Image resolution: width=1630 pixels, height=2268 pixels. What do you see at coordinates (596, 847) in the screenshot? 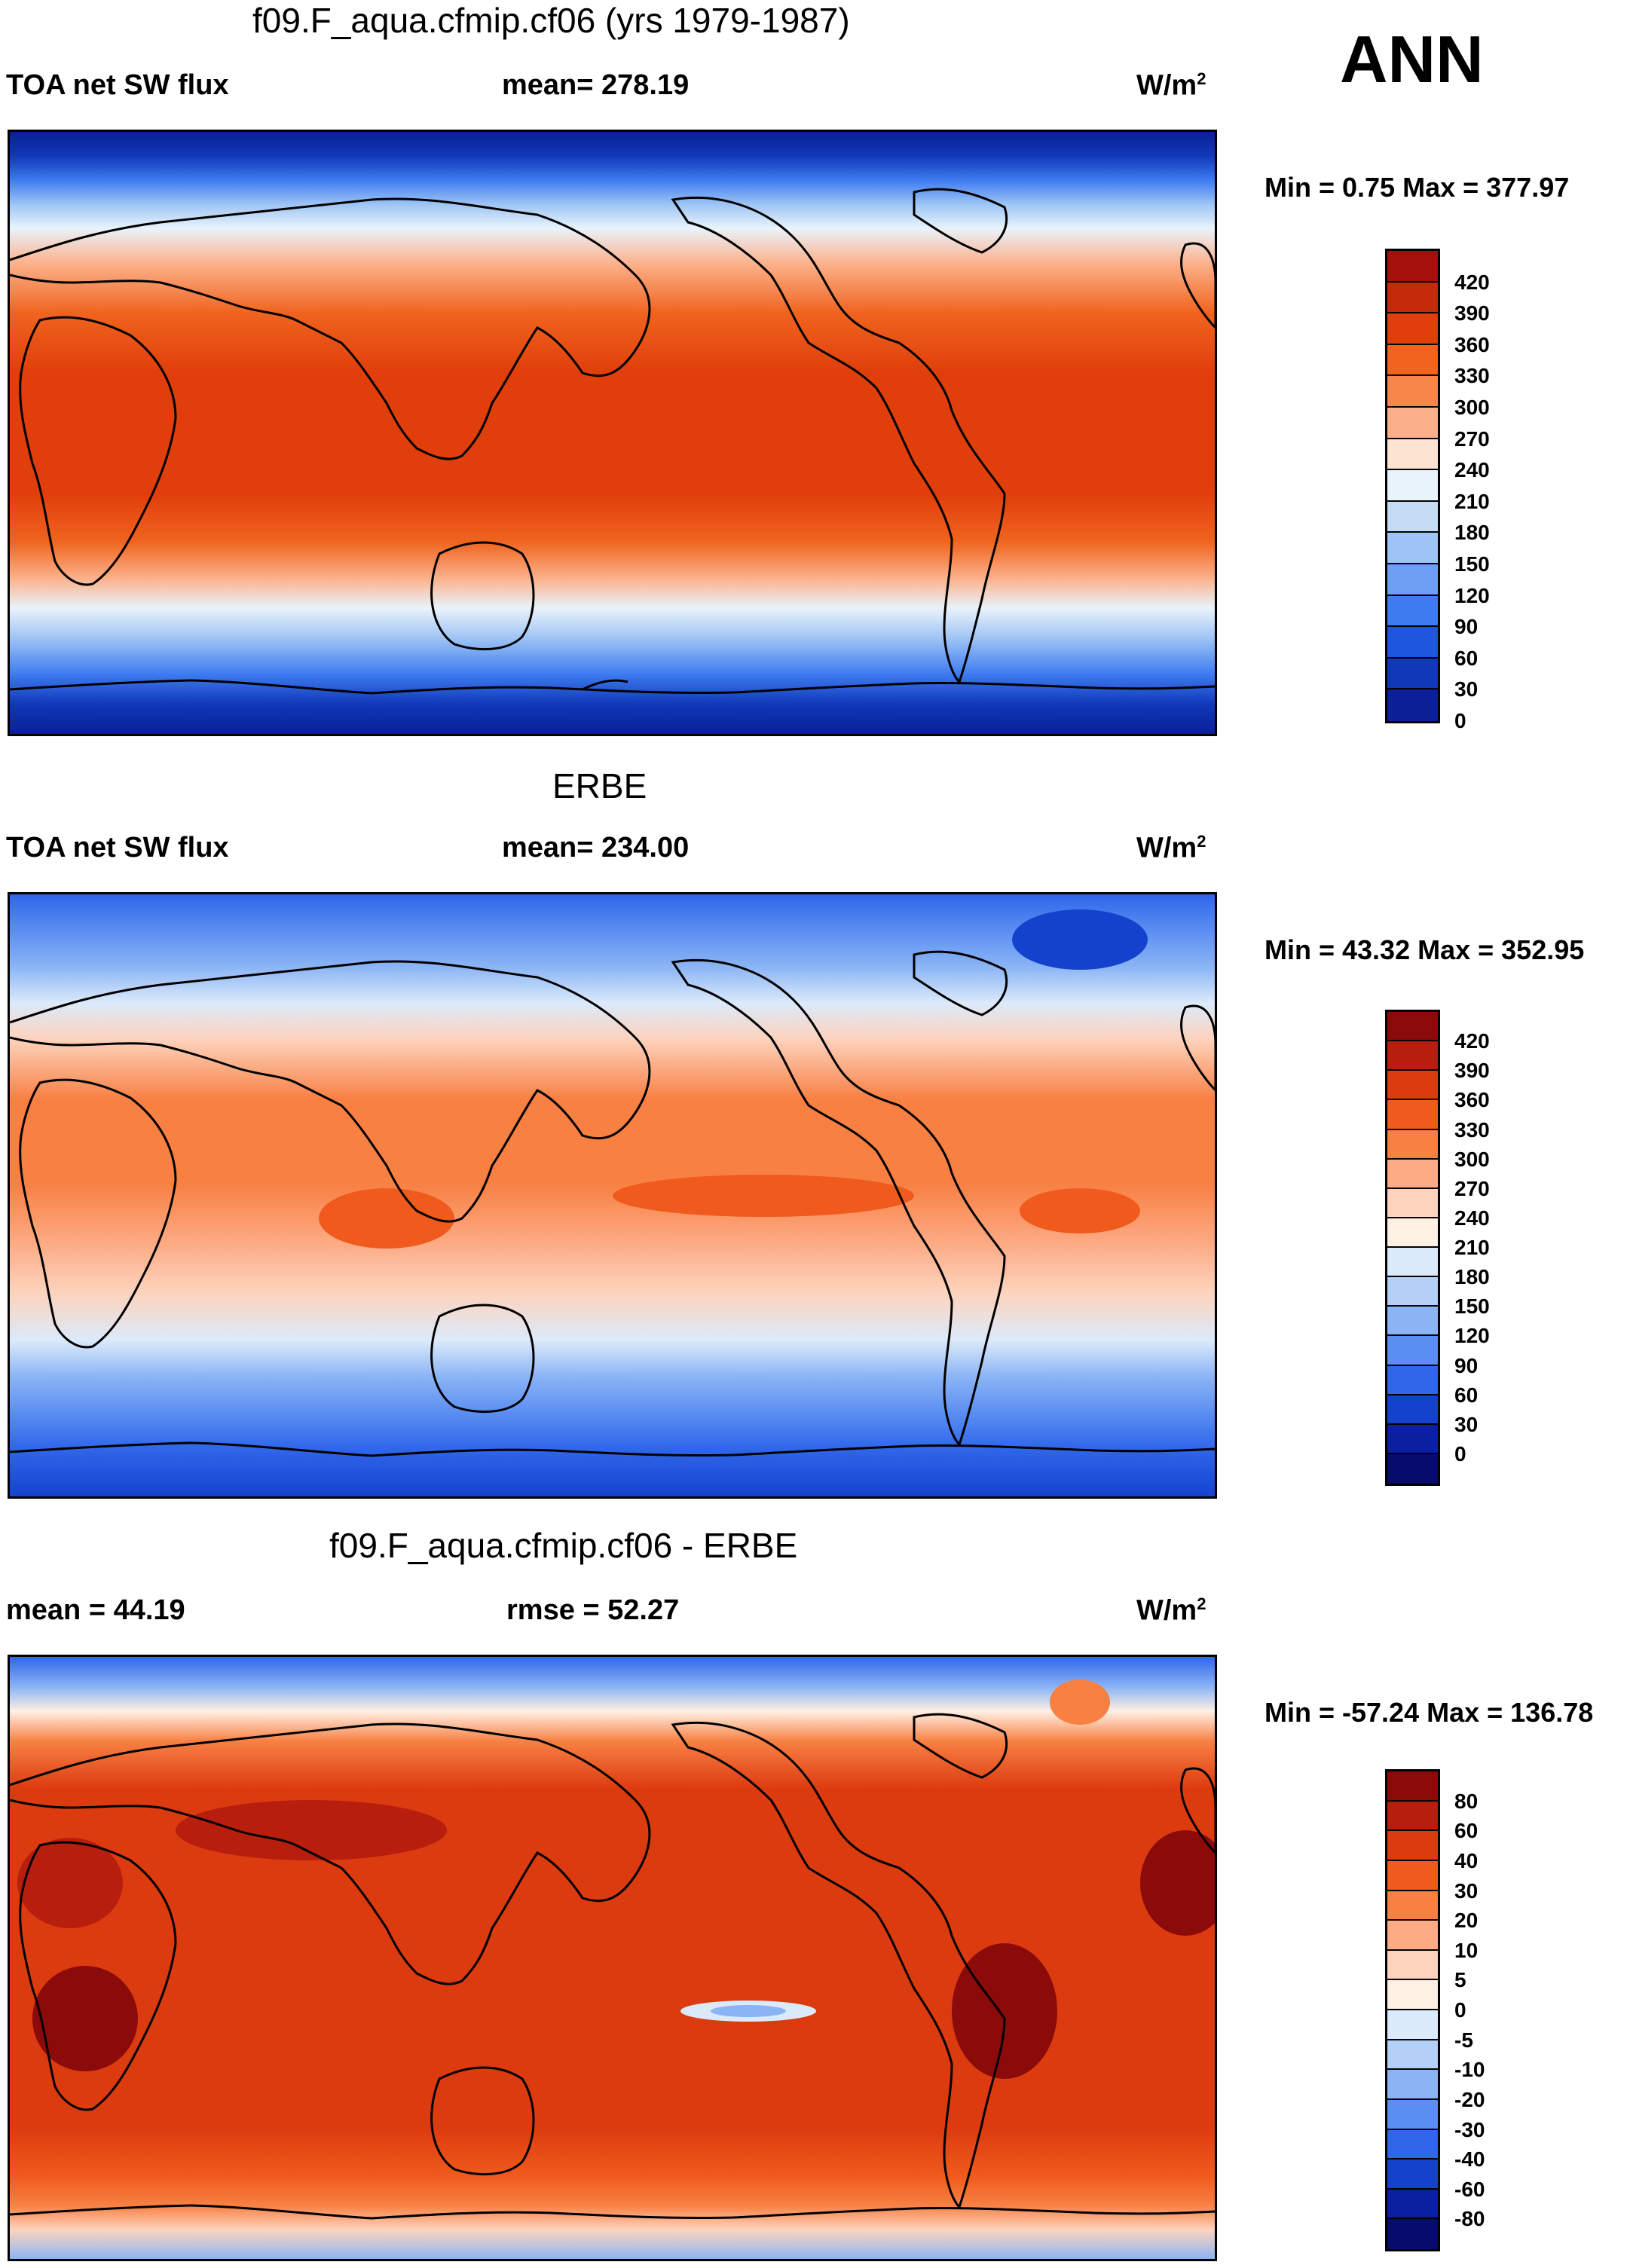
I see `mean-label: mean= 234.00` at bounding box center [596, 847].